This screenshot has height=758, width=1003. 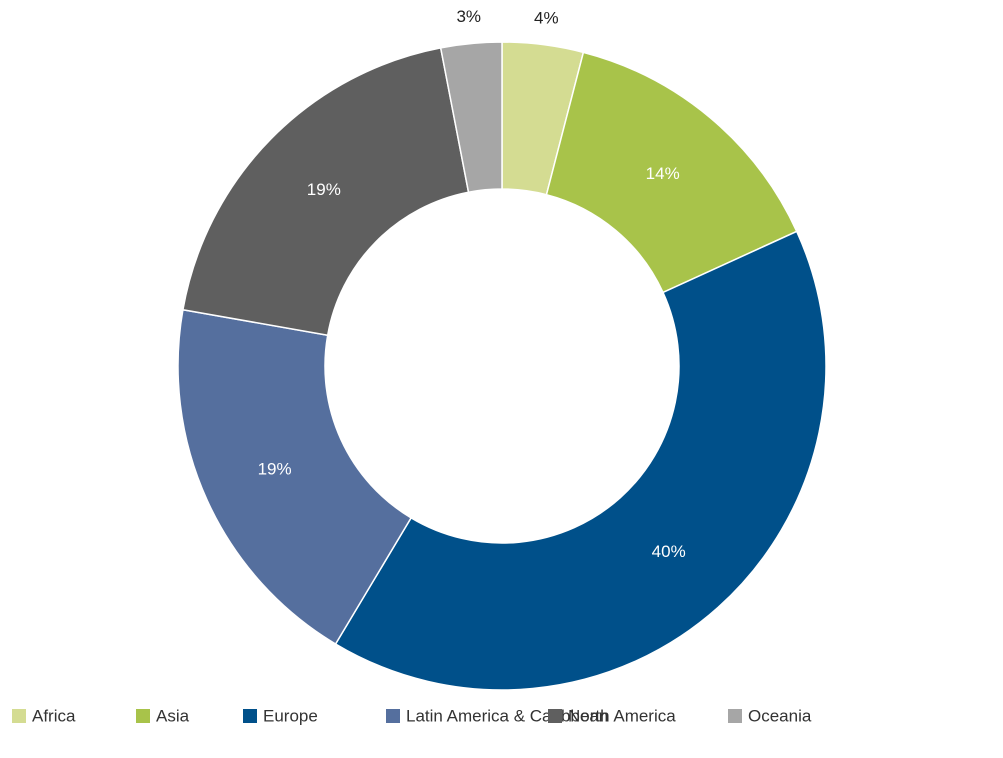 I want to click on legend-label: Oceania, so click(x=780, y=715).